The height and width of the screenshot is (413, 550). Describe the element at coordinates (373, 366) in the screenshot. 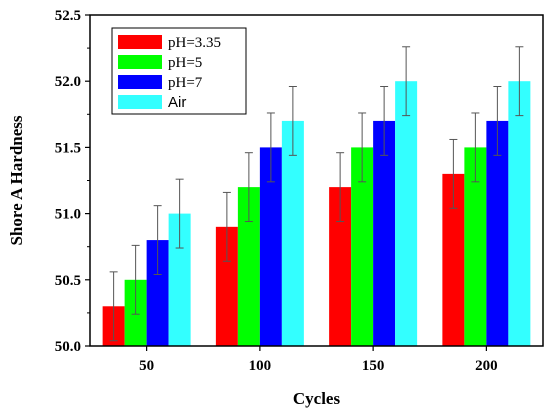

I see `x-tick-label: 150` at that location.